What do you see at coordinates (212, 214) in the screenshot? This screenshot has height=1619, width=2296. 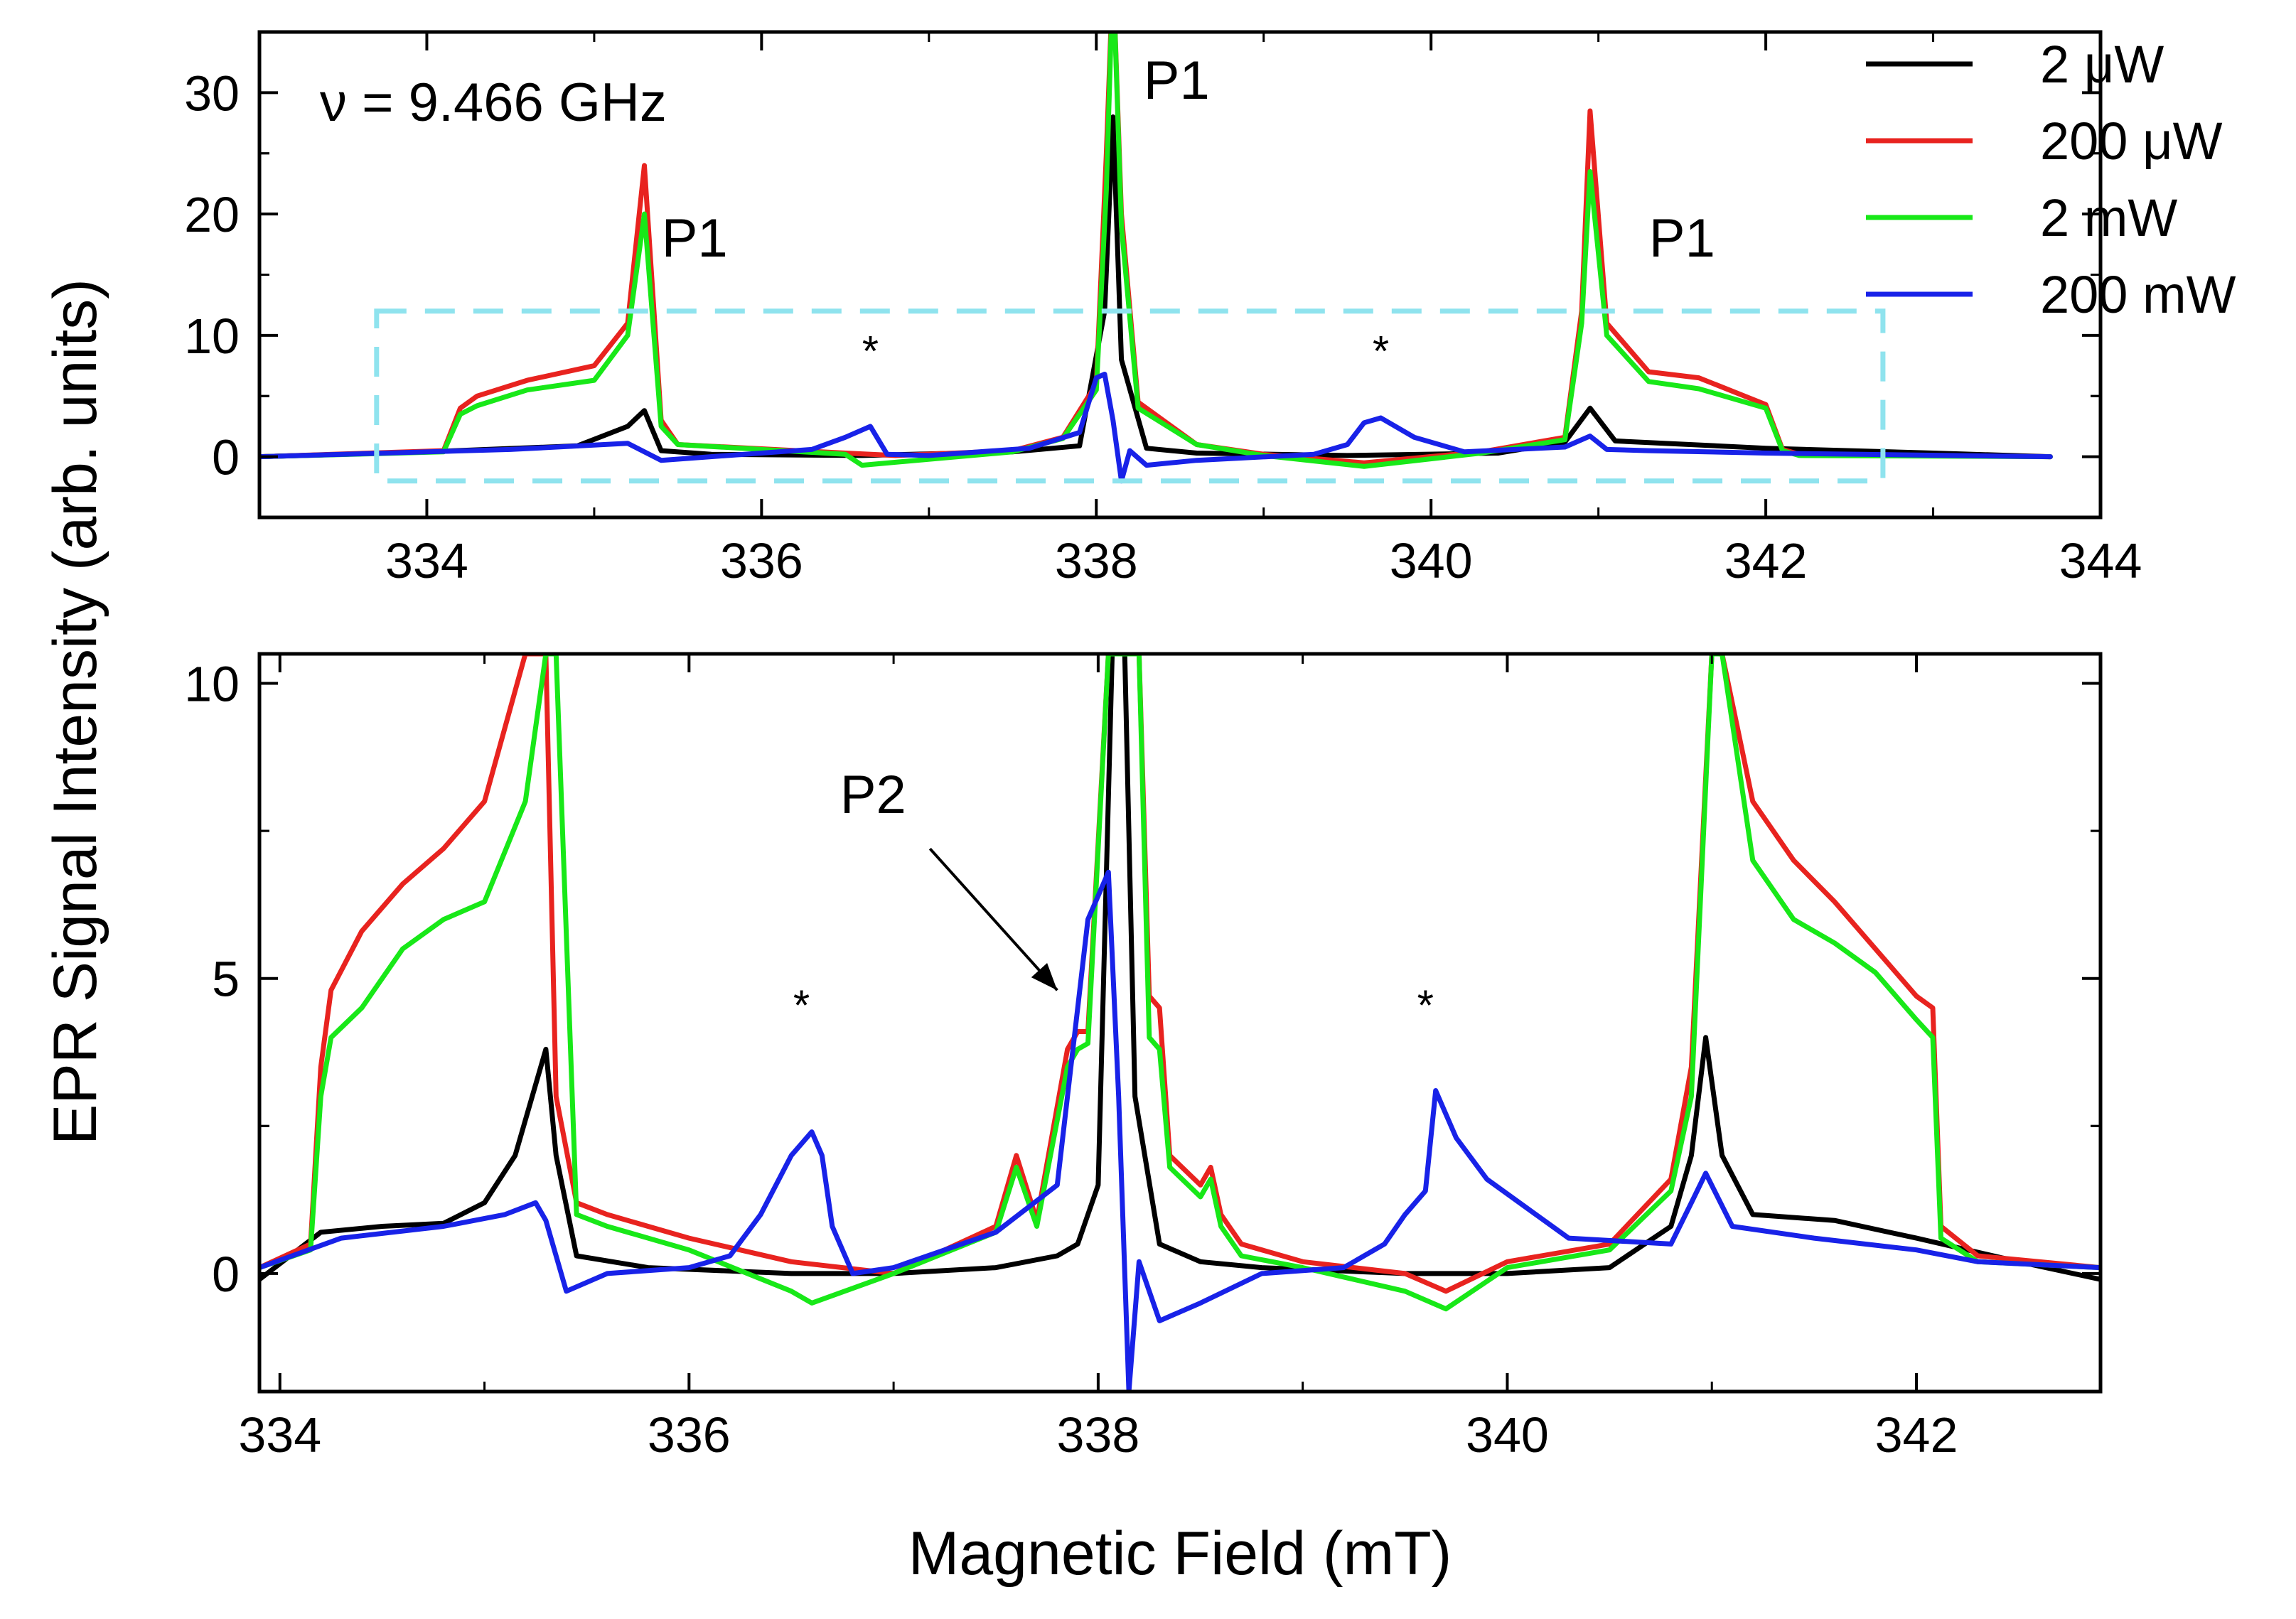 I see `y-tick-label: 20` at bounding box center [212, 214].